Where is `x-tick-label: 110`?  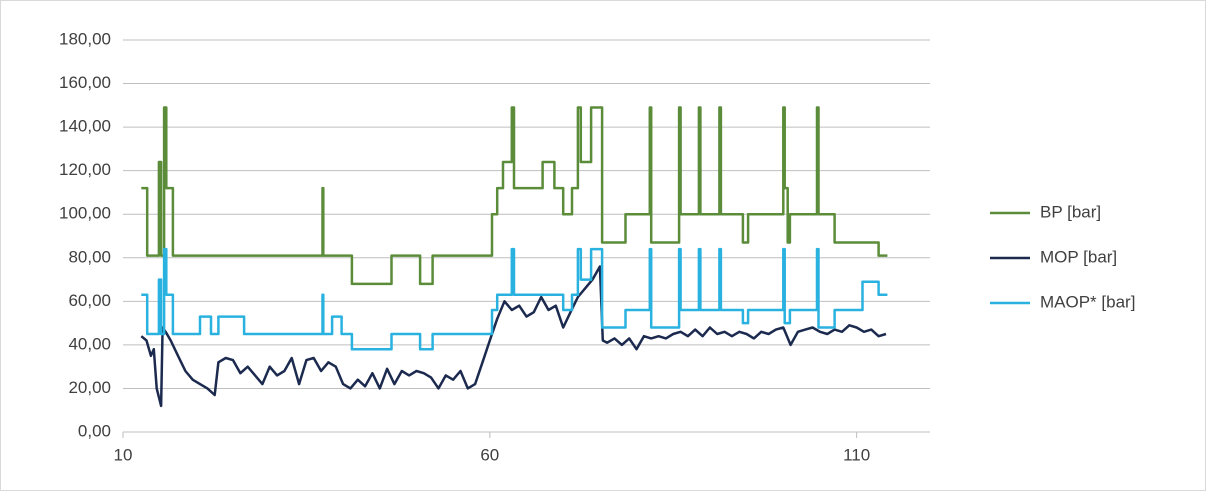
x-tick-label: 110 is located at coordinates (856, 454).